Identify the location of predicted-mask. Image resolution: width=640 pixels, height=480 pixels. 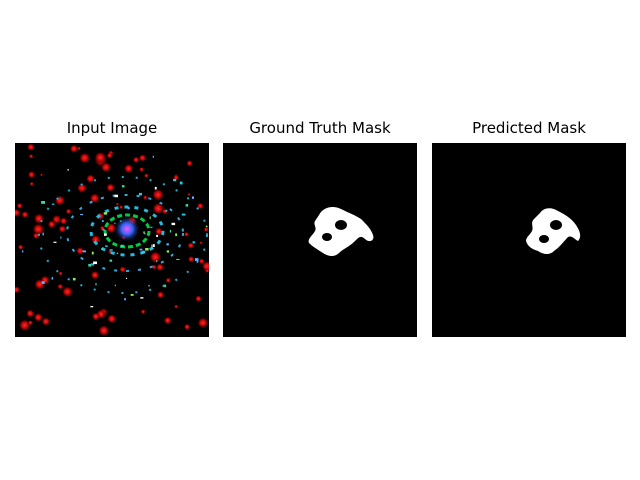
(529, 240).